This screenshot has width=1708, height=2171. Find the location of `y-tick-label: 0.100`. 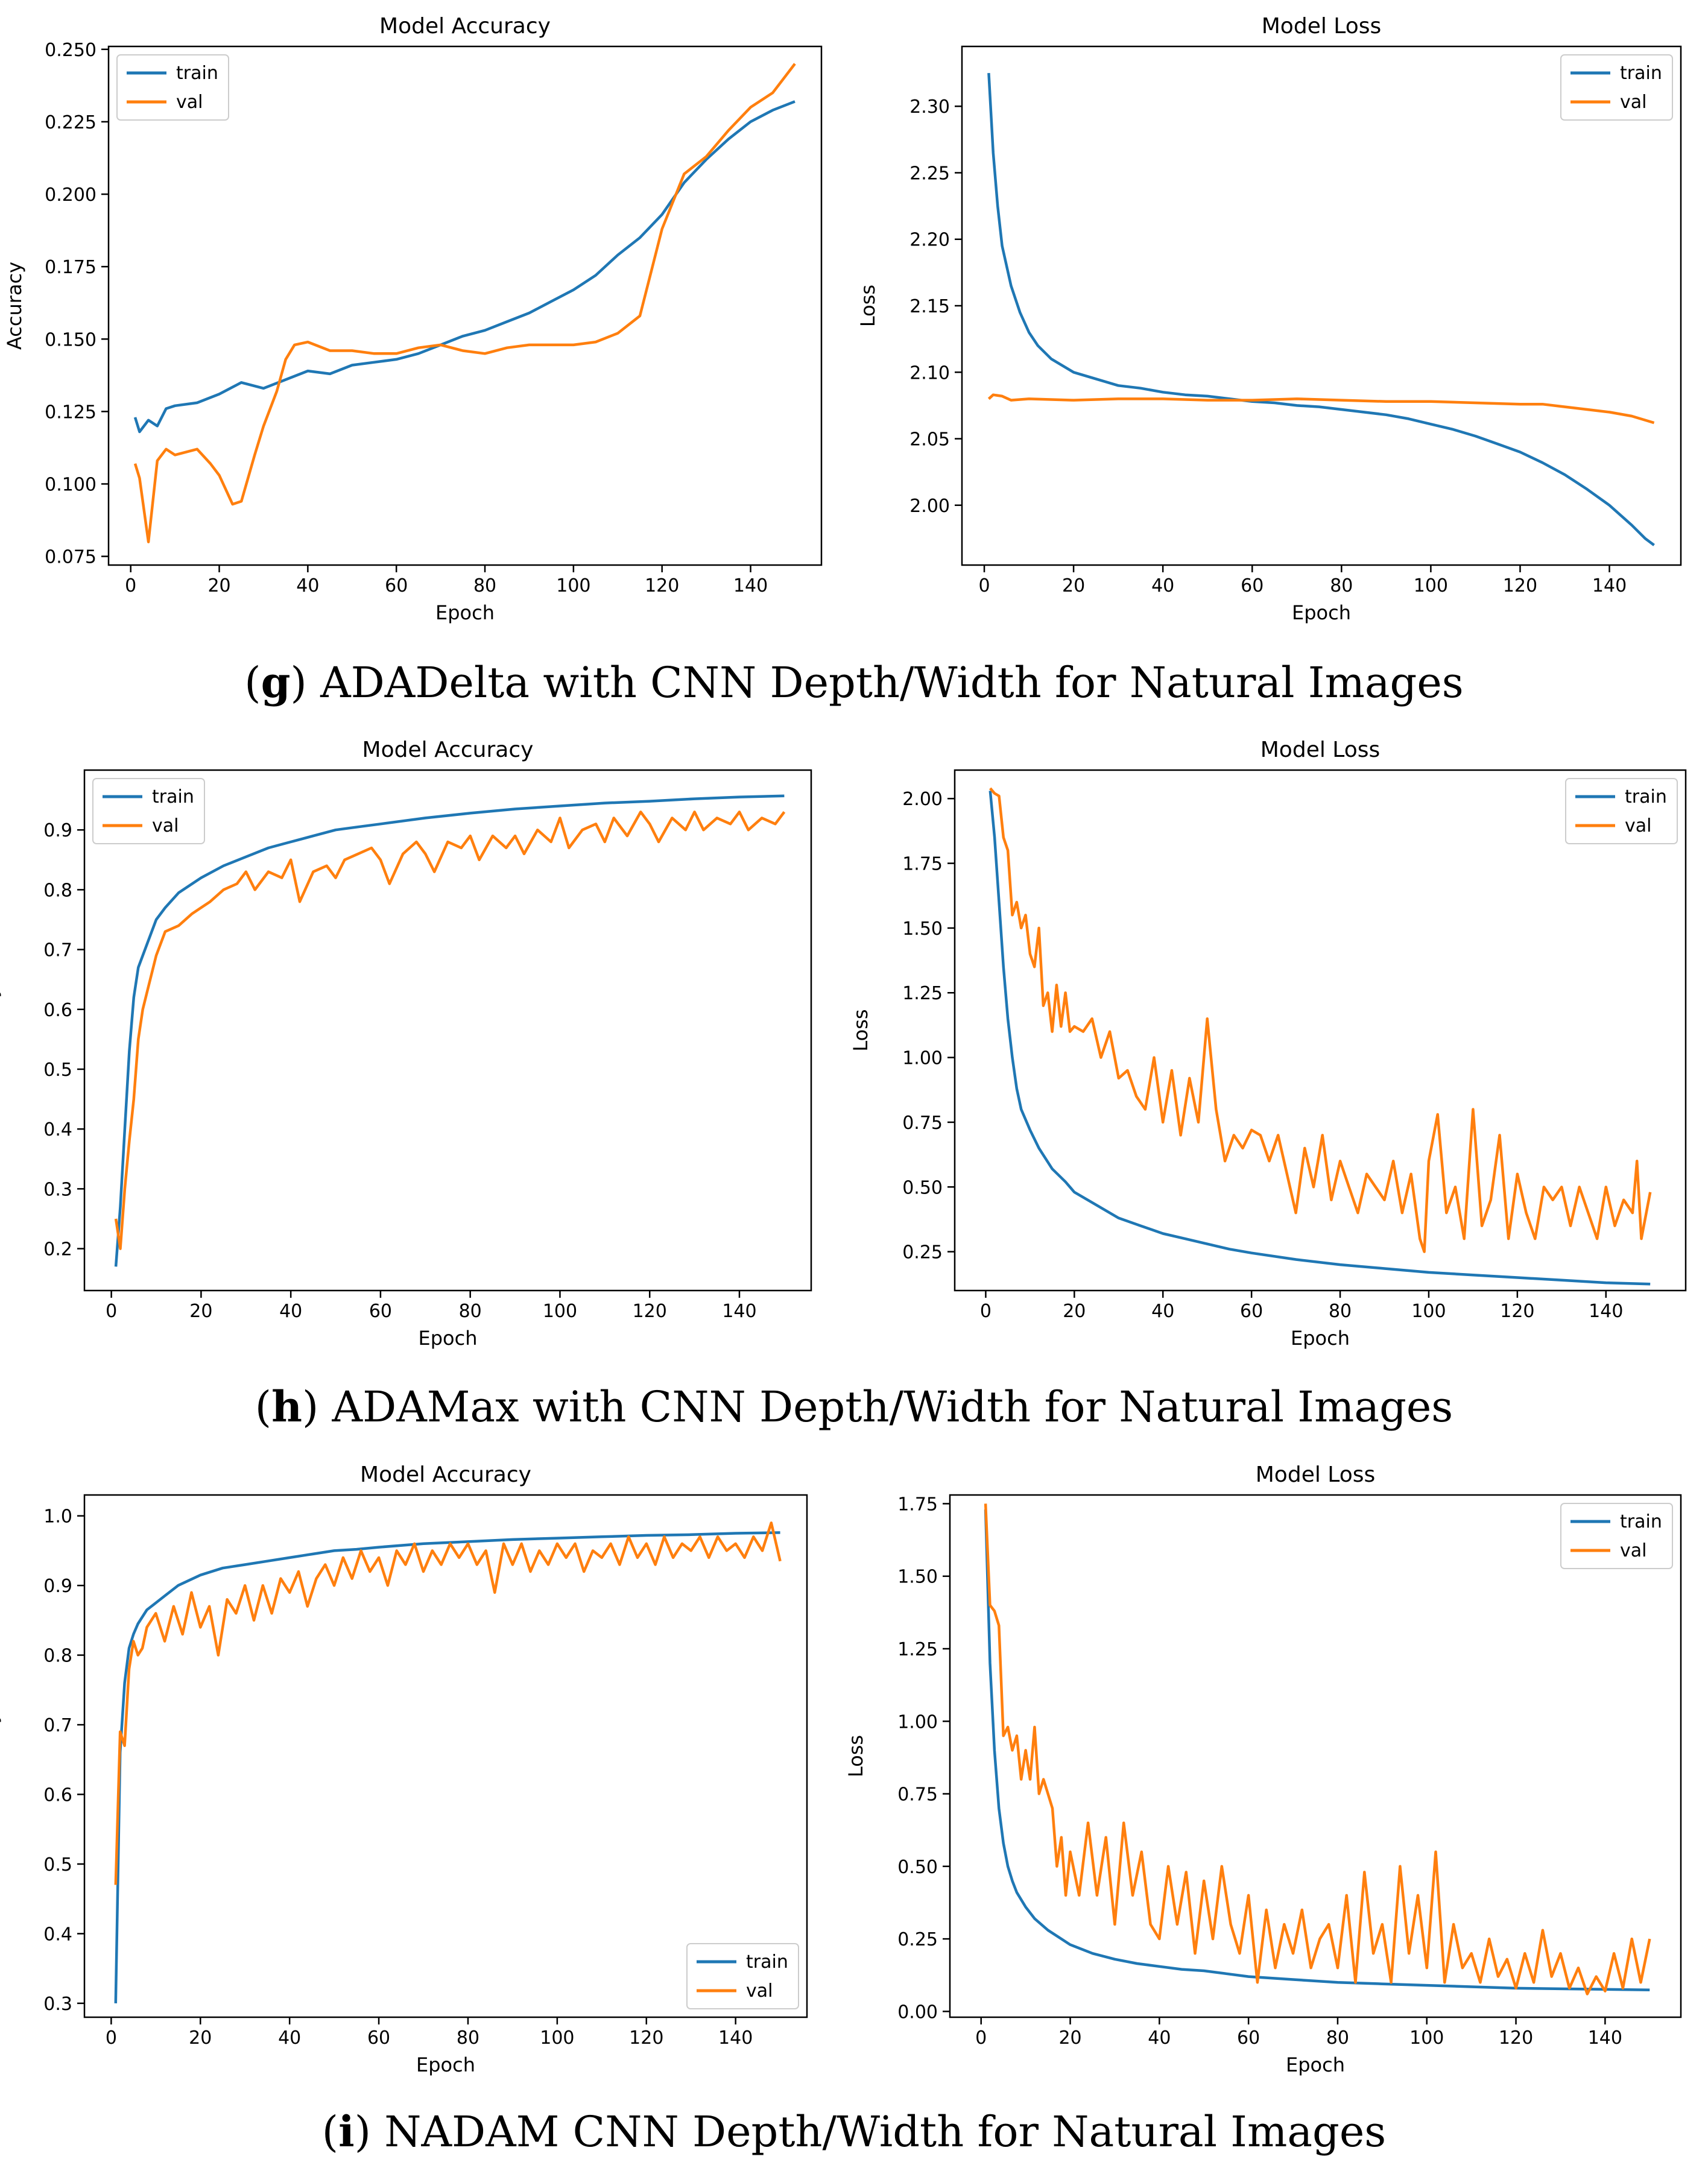

y-tick-label: 0.100 is located at coordinates (71, 484).